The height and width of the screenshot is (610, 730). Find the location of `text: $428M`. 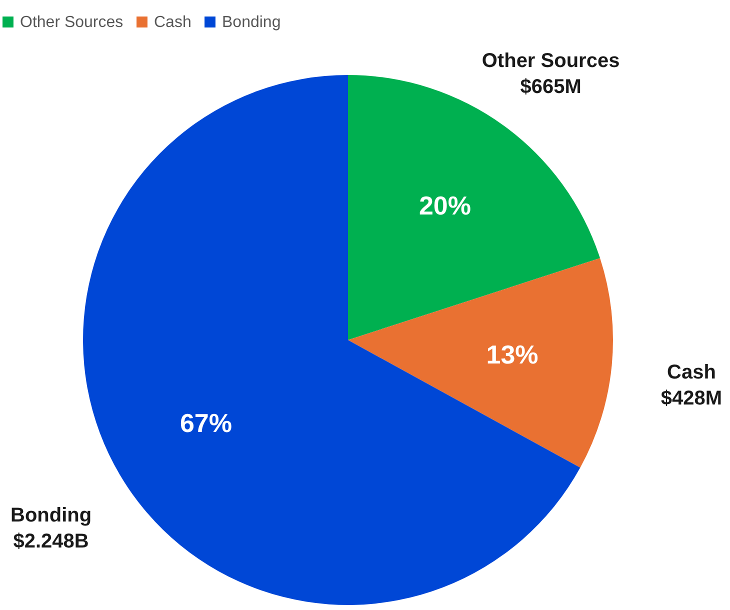

text: $428M is located at coordinates (691, 398).